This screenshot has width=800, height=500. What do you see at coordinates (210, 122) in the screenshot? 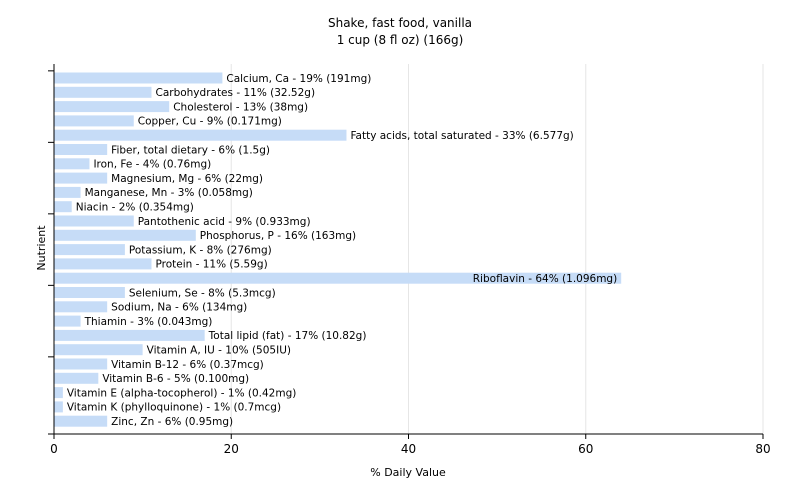
I see `bar-label: Copper, Cu - 9% (0.171mg)` at bounding box center [210, 122].